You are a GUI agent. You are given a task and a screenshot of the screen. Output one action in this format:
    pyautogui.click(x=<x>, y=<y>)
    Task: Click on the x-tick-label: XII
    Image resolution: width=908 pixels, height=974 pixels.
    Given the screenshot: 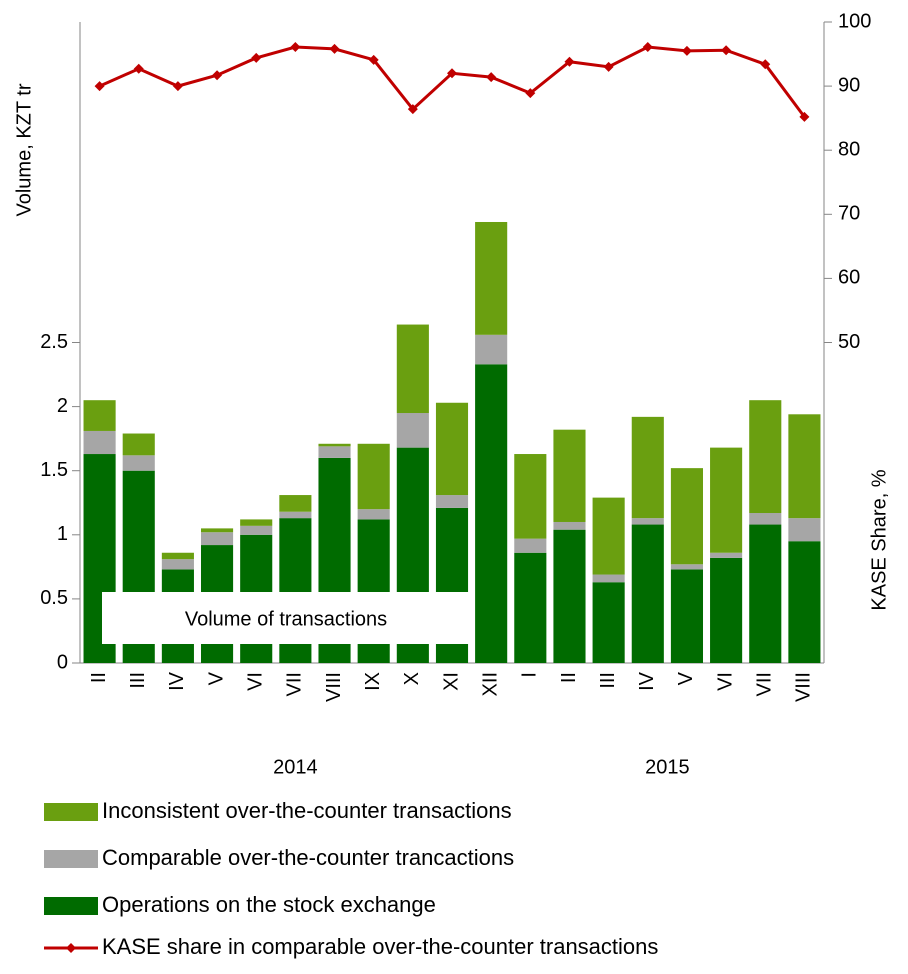 What is the action you would take?
    pyautogui.click(x=490, y=684)
    